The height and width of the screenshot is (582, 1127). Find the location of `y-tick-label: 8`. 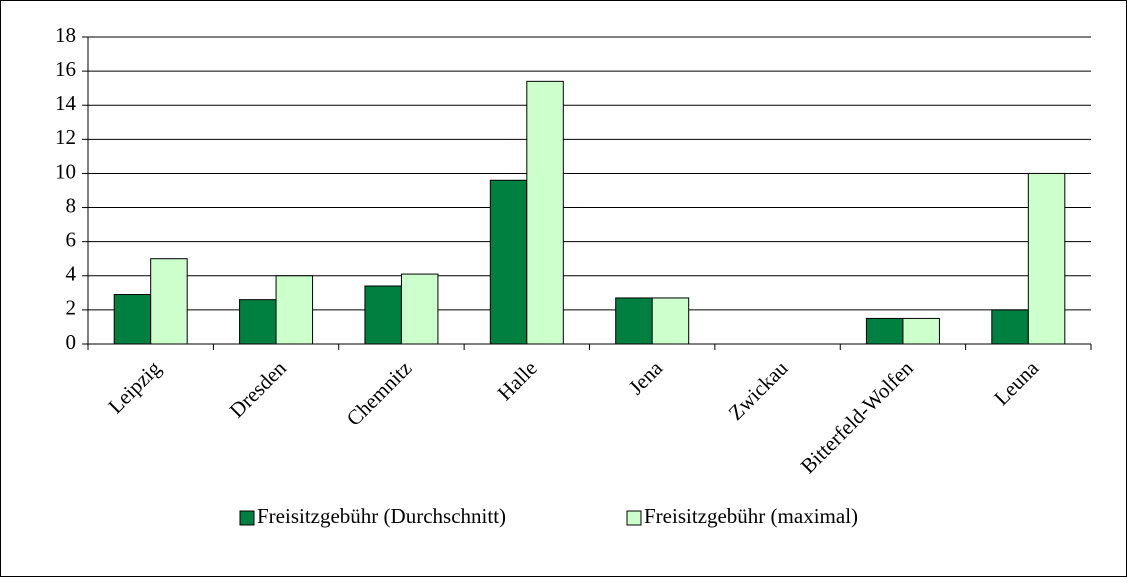

y-tick-label: 8 is located at coordinates (71, 205).